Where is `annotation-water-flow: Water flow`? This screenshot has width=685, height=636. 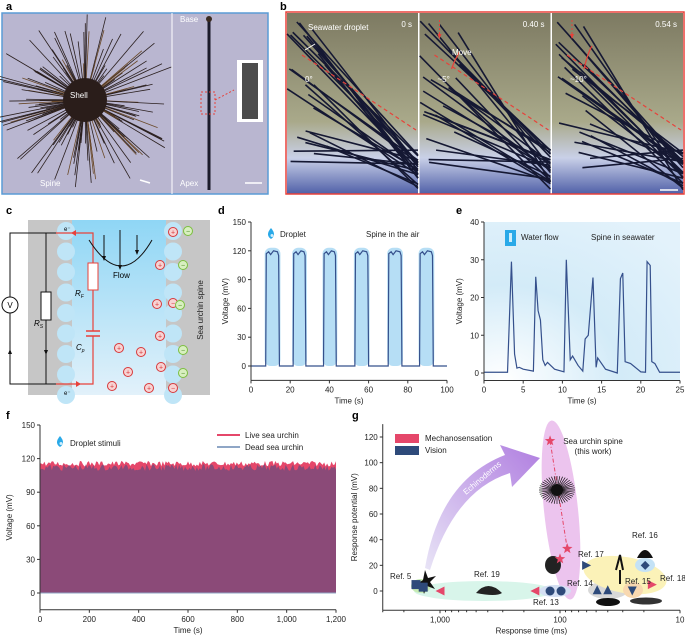
annotation-water-flow: Water flow is located at coordinates (540, 237).